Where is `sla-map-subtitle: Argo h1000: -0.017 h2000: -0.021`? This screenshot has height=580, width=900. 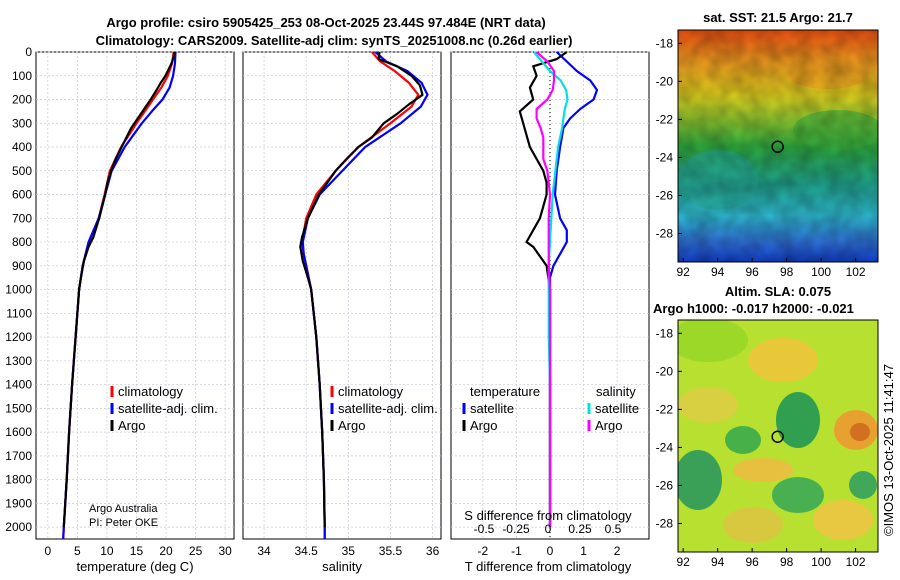 sla-map-subtitle: Argo h1000: -0.017 h2000: -0.021 is located at coordinates (753, 308).